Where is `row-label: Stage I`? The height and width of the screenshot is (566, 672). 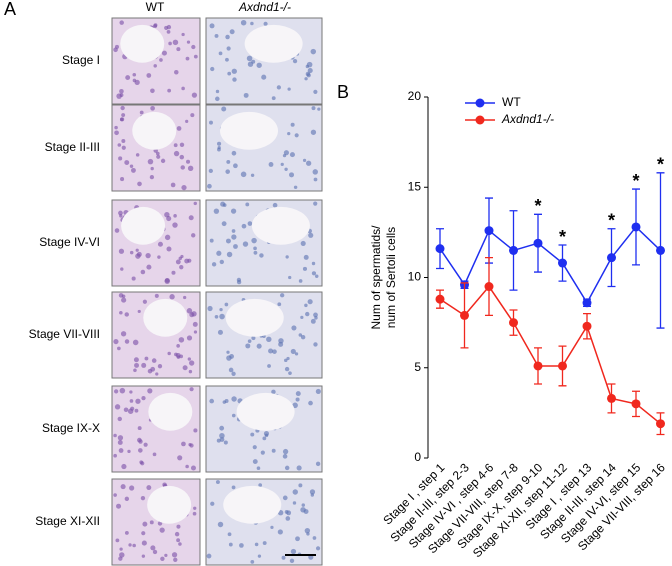
row-label: Stage I is located at coordinates (81, 60).